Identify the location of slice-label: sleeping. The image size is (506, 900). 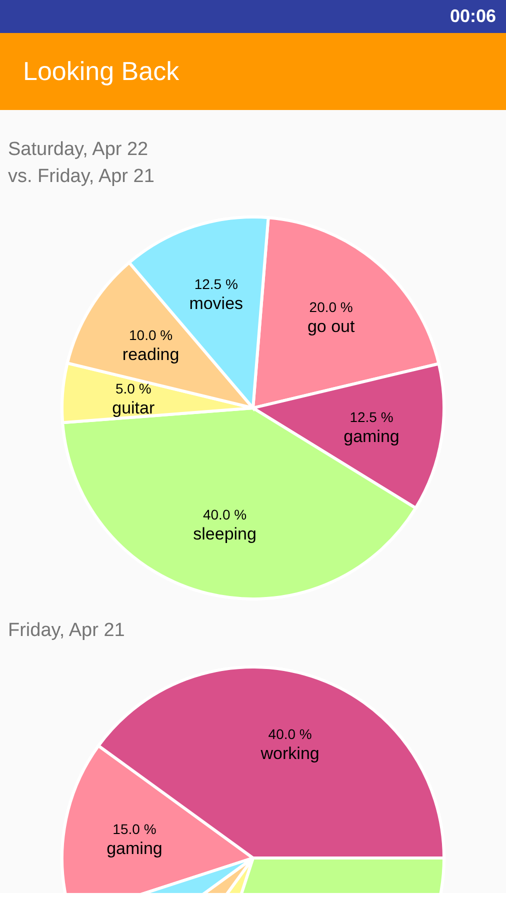
(224, 534).